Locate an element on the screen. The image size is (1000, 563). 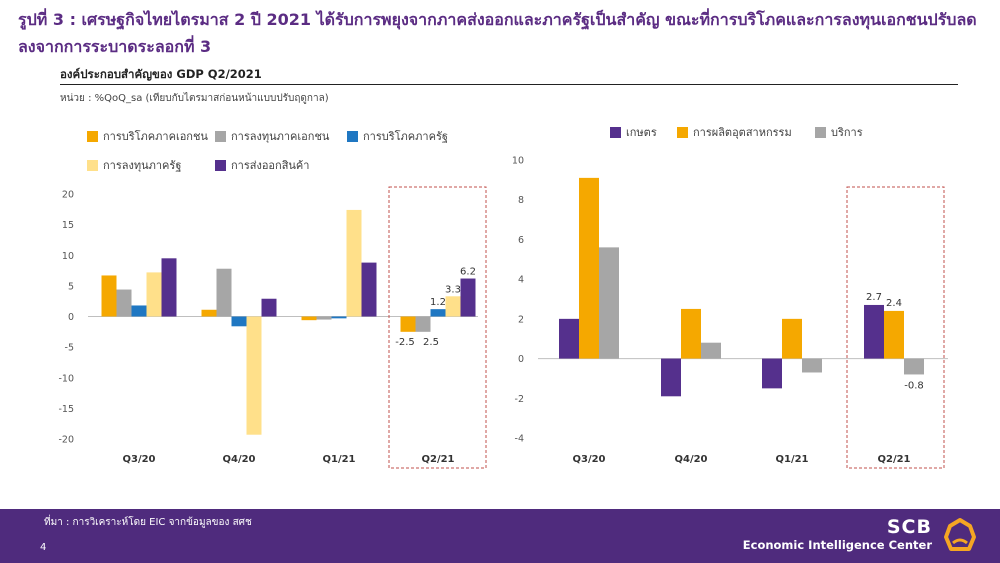
y-tick-label: 8 is located at coordinates (521, 200).